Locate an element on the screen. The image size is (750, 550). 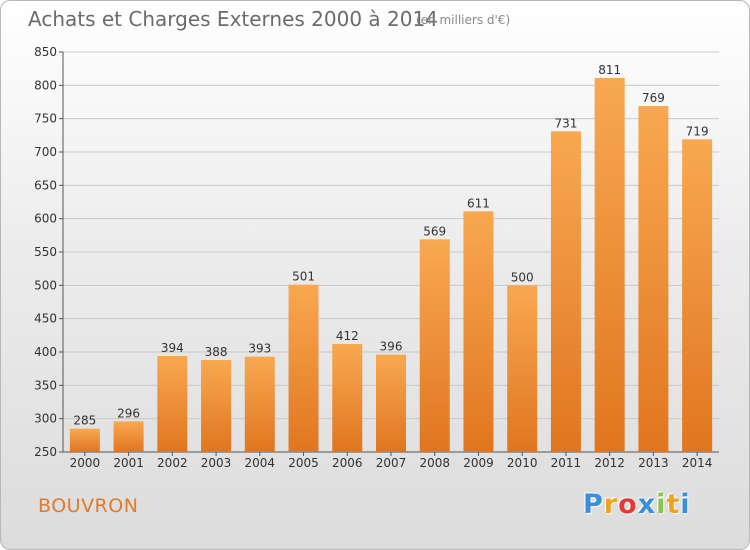
logo-letter: r is located at coordinates (611, 504).